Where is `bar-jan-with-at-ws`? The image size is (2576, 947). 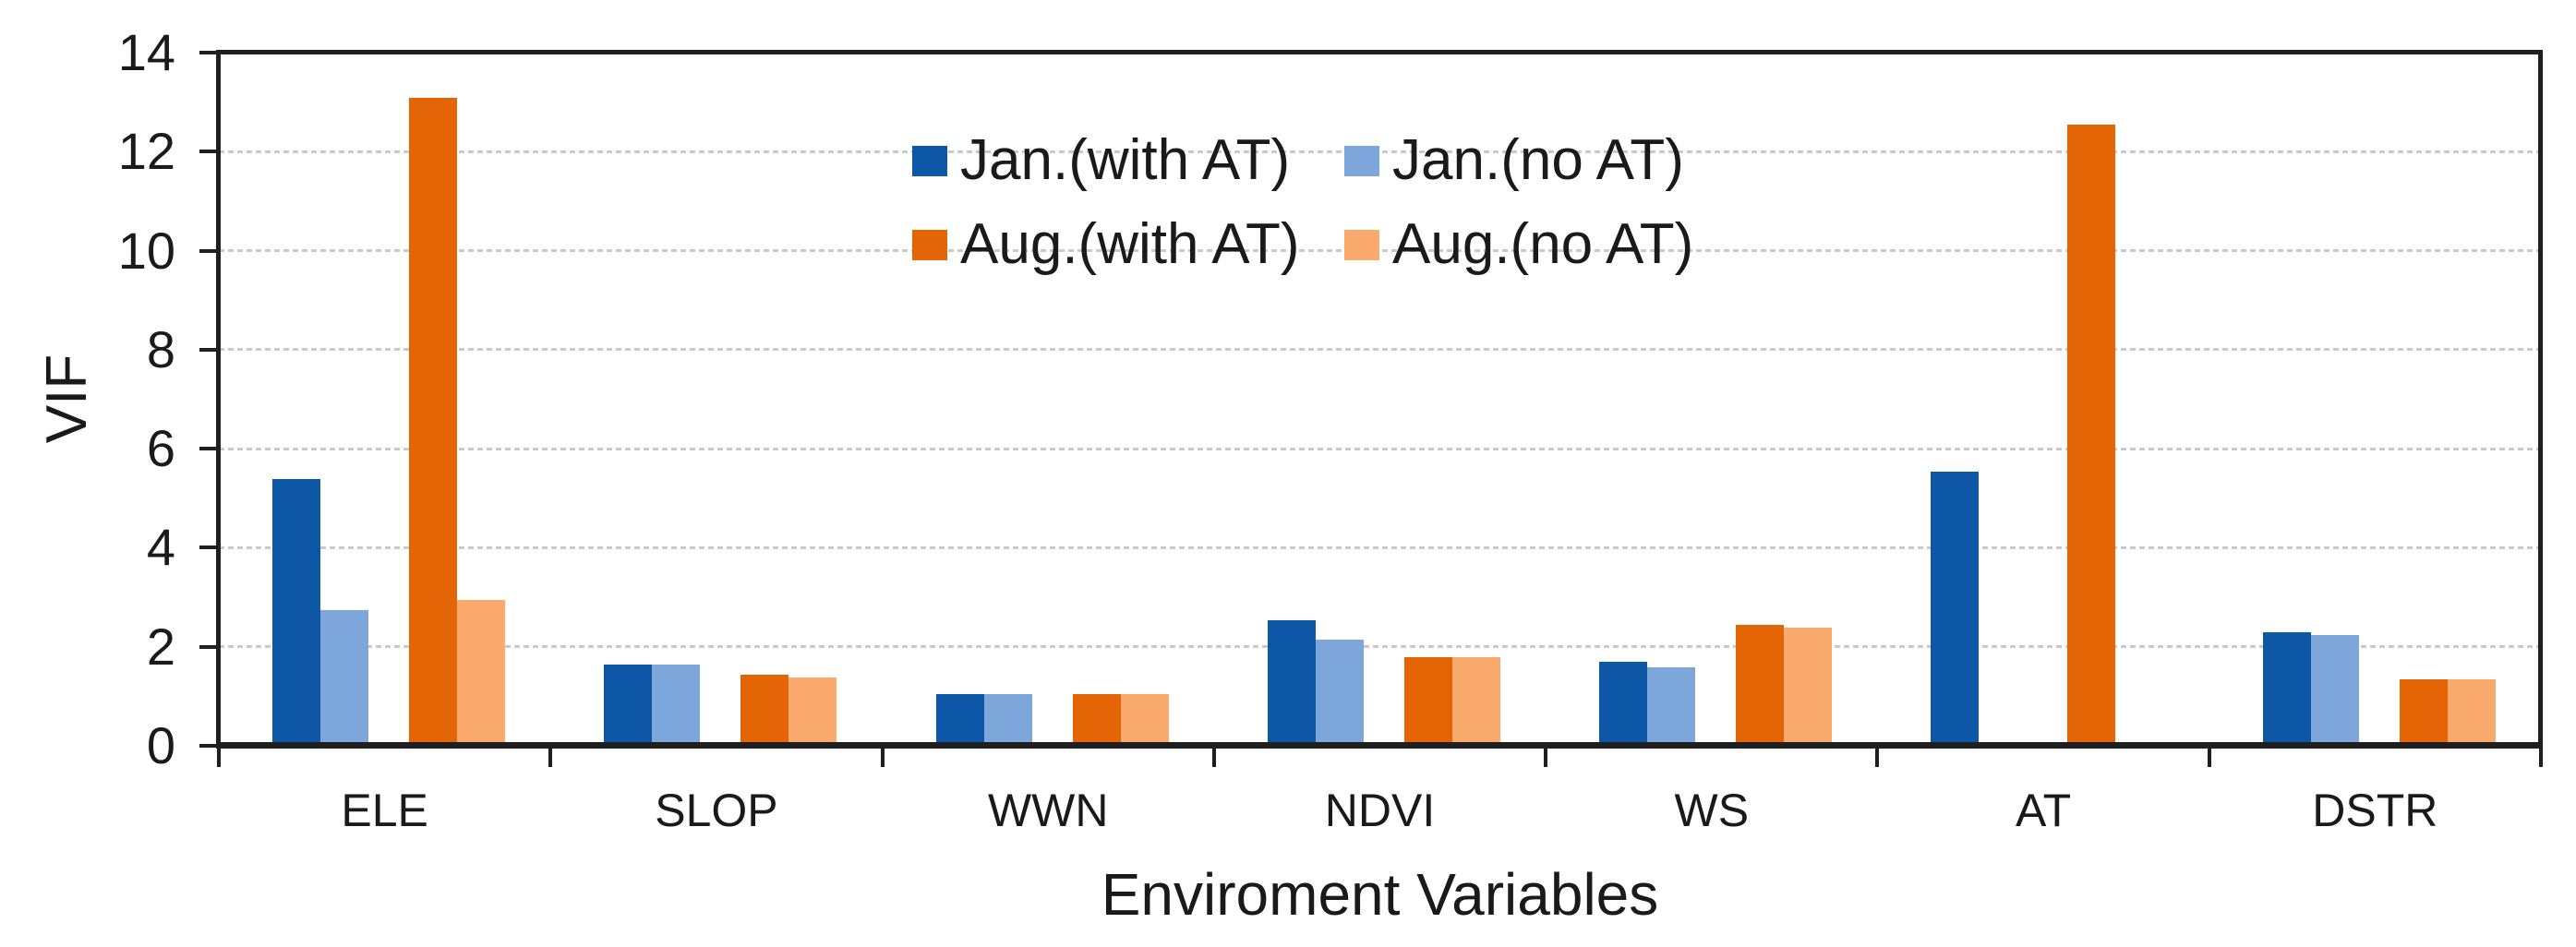
bar-jan-with-at-ws is located at coordinates (1623, 703).